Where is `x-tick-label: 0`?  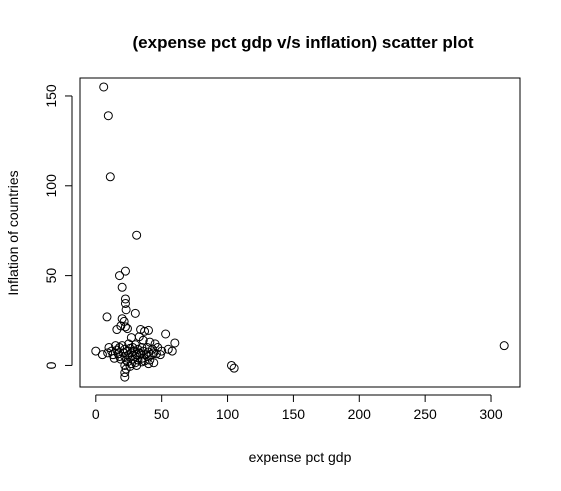 x-tick-label: 0 is located at coordinates (96, 414).